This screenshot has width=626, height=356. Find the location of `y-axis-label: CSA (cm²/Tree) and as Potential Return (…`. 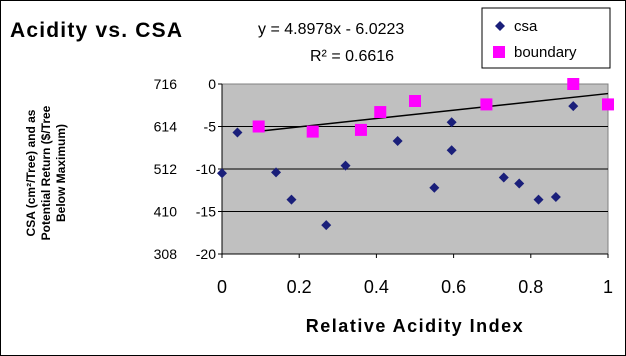

y-axis-label: CSA (cm²/Tree) and as Potential Return (… is located at coordinates (46, 172).